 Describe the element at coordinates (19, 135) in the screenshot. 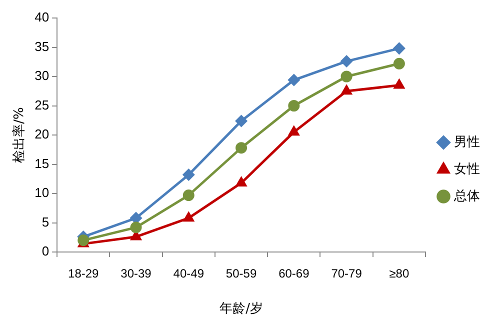

I see `y-axis-title: 检出率/%` at that location.